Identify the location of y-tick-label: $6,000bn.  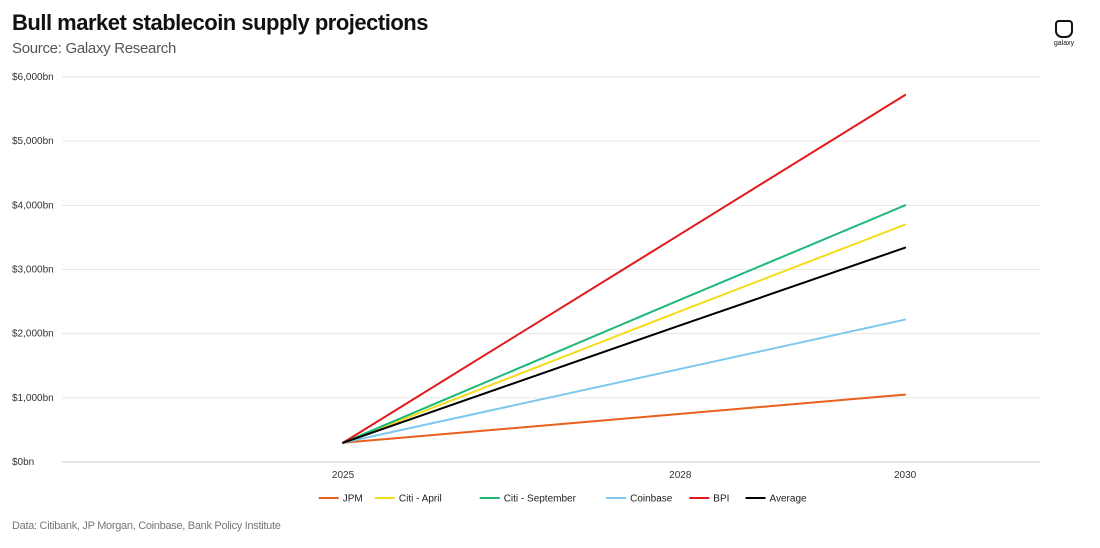
(33, 77).